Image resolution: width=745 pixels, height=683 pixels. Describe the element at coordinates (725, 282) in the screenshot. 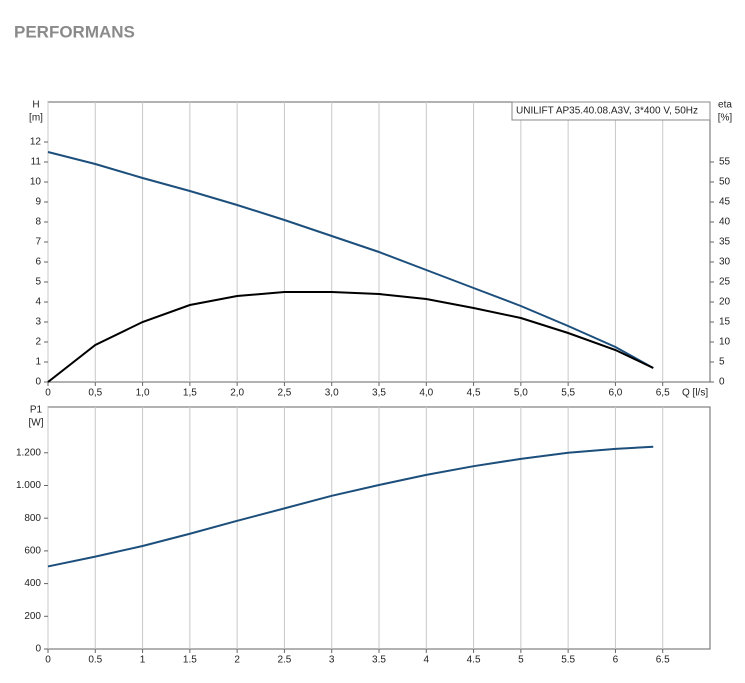

I see `y2-tick-label: 25` at that location.